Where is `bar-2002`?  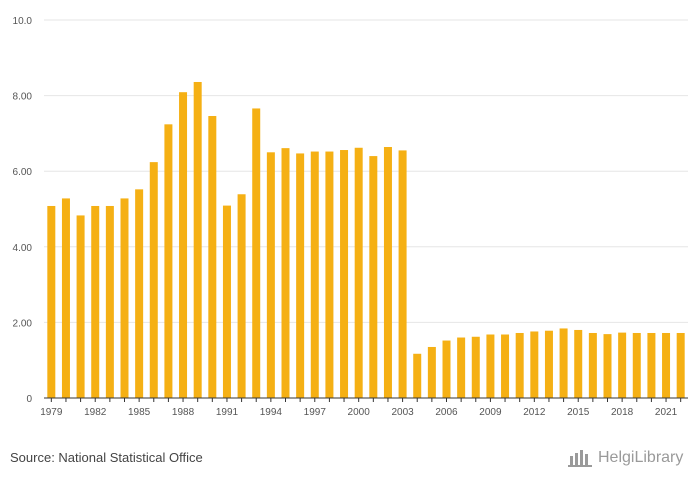
bar-2002 is located at coordinates (387, 272).